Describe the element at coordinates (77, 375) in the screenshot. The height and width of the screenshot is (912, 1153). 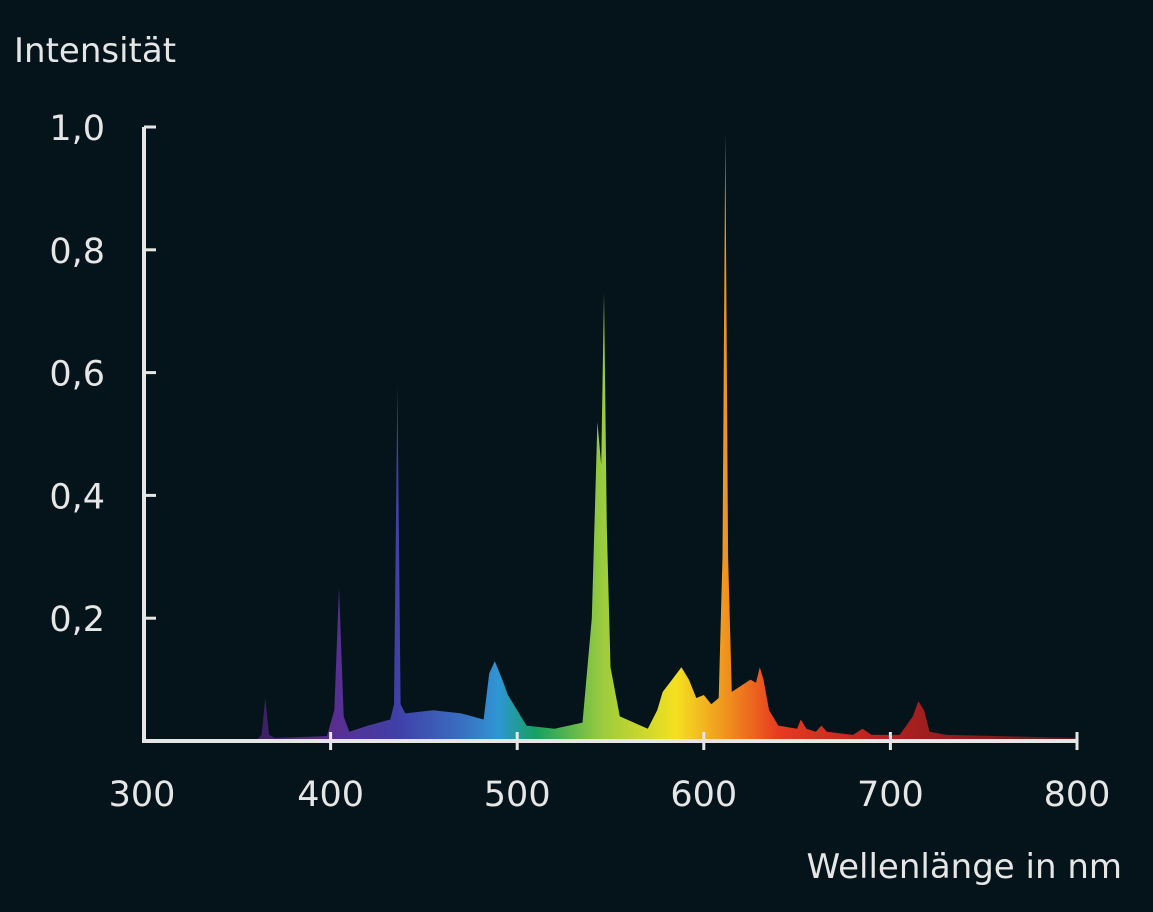
I see `y-tick-label: 0,6` at that location.